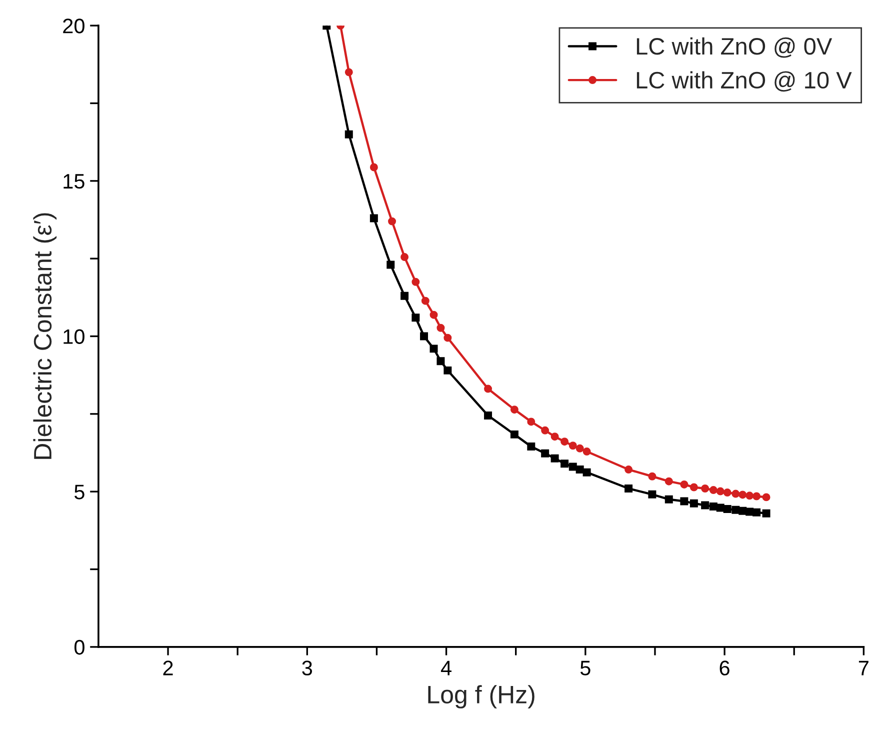  Describe the element at coordinates (481, 696) in the screenshot. I see `x-axis-title: Log f (Hz)` at that location.